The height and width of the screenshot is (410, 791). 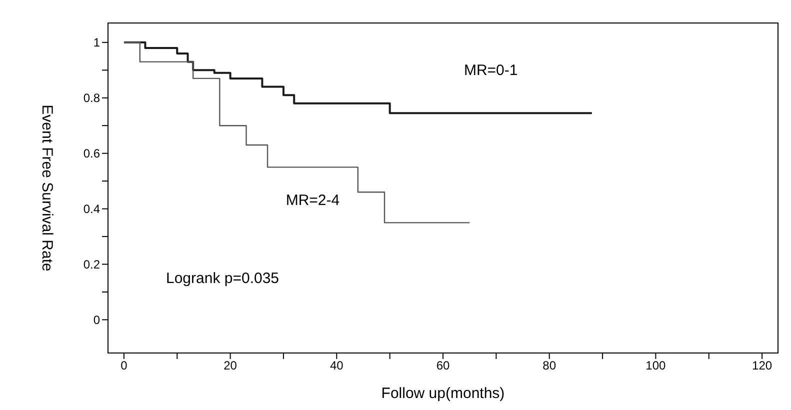 I want to click on y-tick-label: 1, so click(x=96, y=43).